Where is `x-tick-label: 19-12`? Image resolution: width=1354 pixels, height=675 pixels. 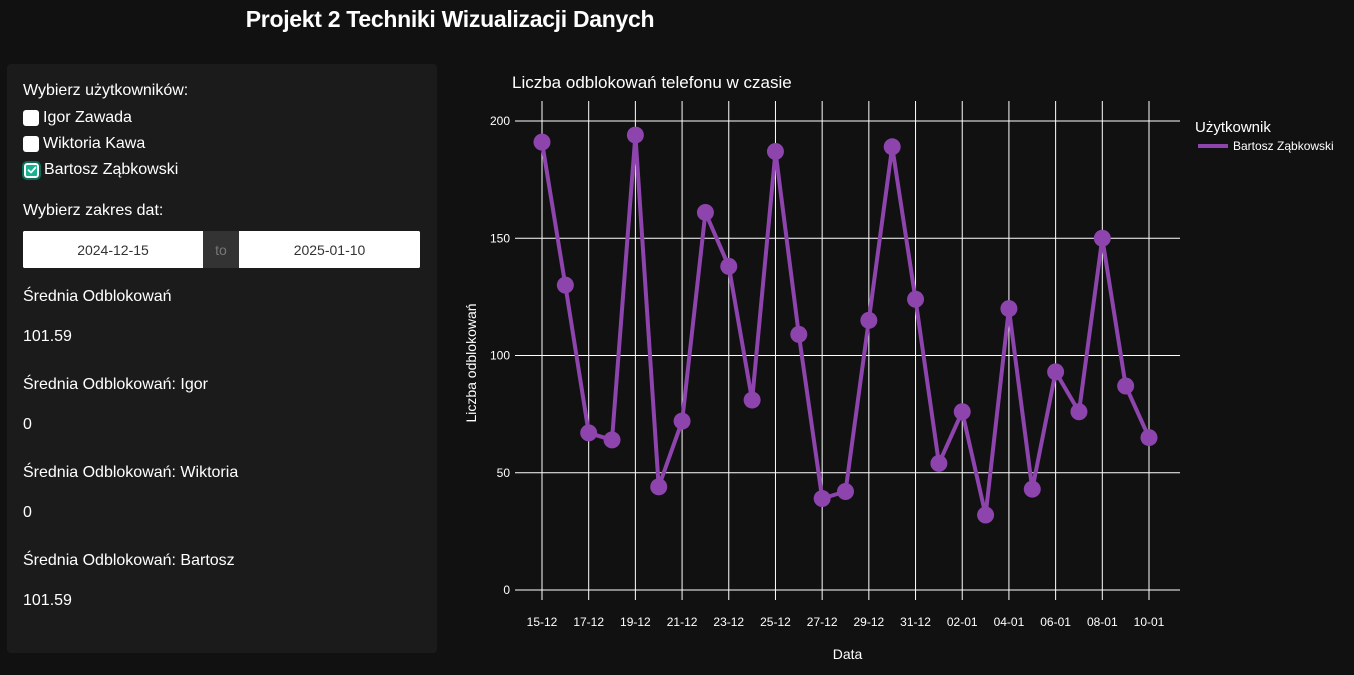 x-tick-label: 19-12 is located at coordinates (635, 622).